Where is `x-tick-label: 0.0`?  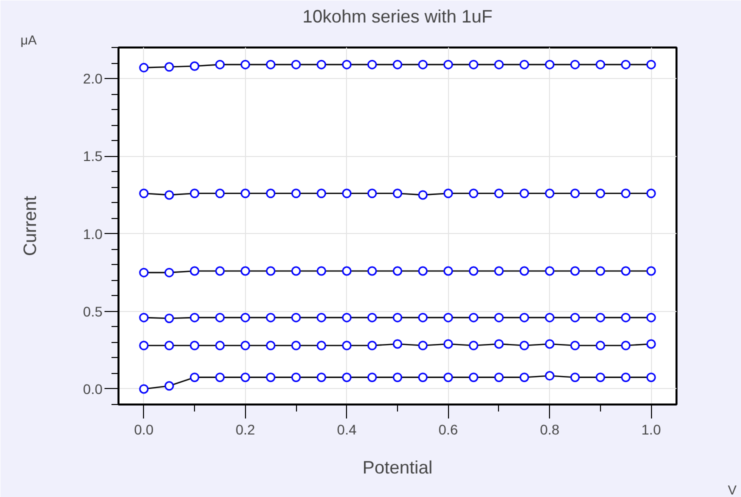 x-tick-label: 0.0 is located at coordinates (144, 430).